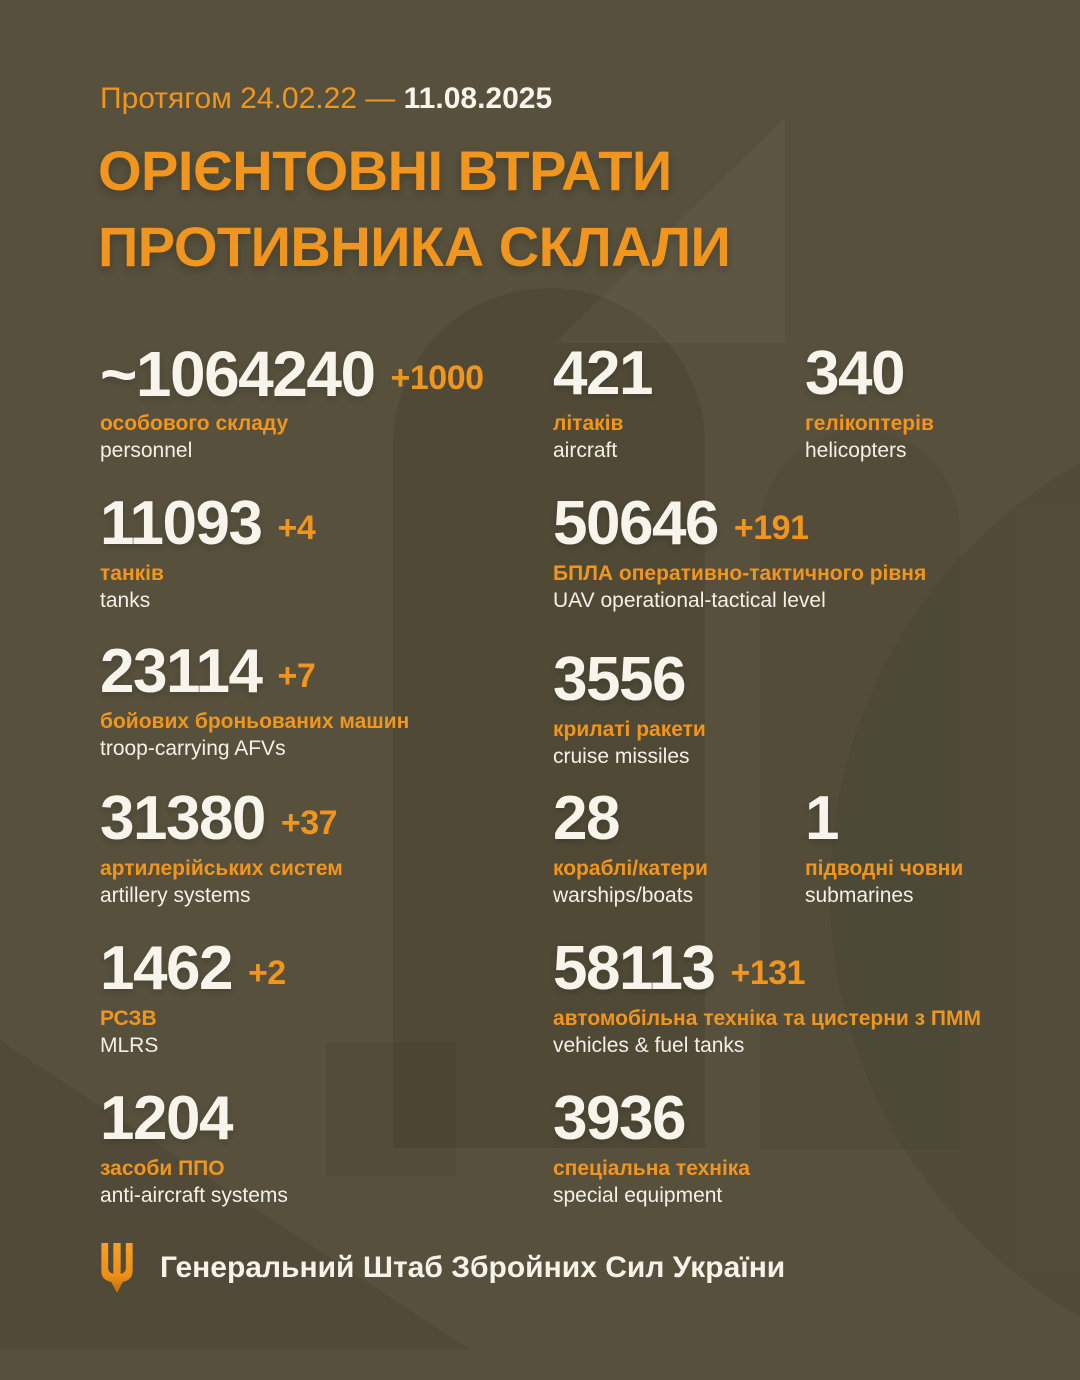 The height and width of the screenshot is (1380, 1080). Describe the element at coordinates (146, 450) in the screenshot. I see `stat-label-en: personnel` at that location.